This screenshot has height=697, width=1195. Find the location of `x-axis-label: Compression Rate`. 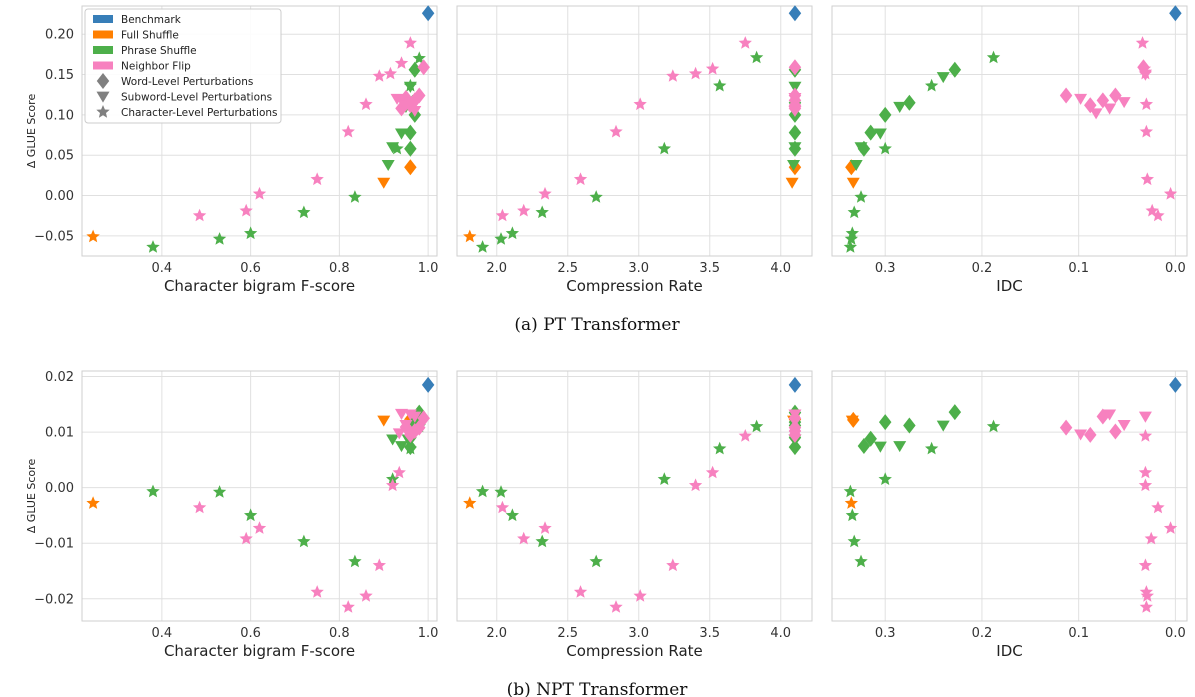

x-axis-label: Compression Rate is located at coordinates (634, 286).